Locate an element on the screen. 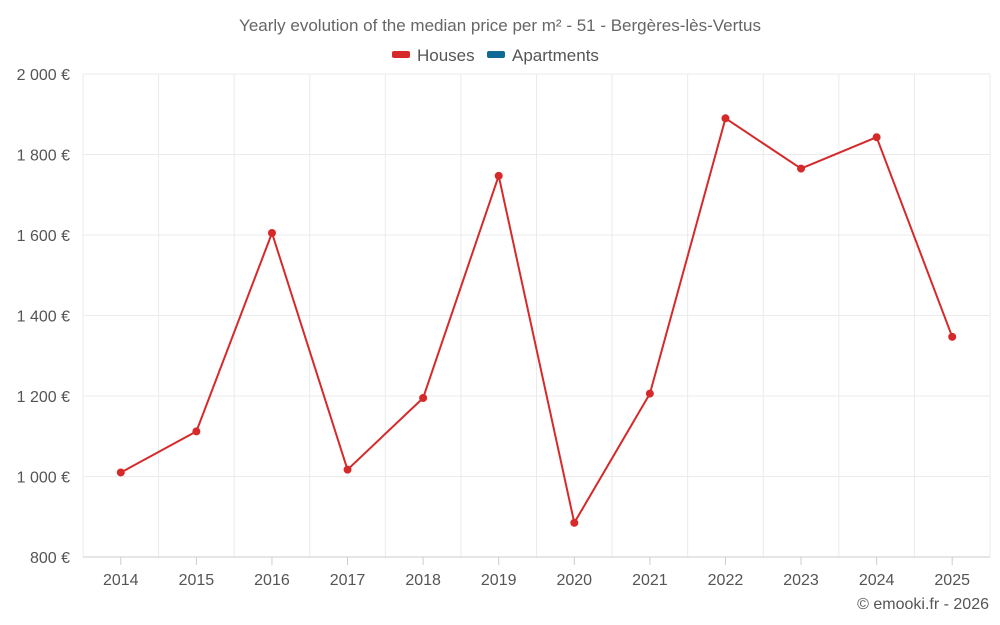  x-tick-label: 2025 is located at coordinates (952, 580).